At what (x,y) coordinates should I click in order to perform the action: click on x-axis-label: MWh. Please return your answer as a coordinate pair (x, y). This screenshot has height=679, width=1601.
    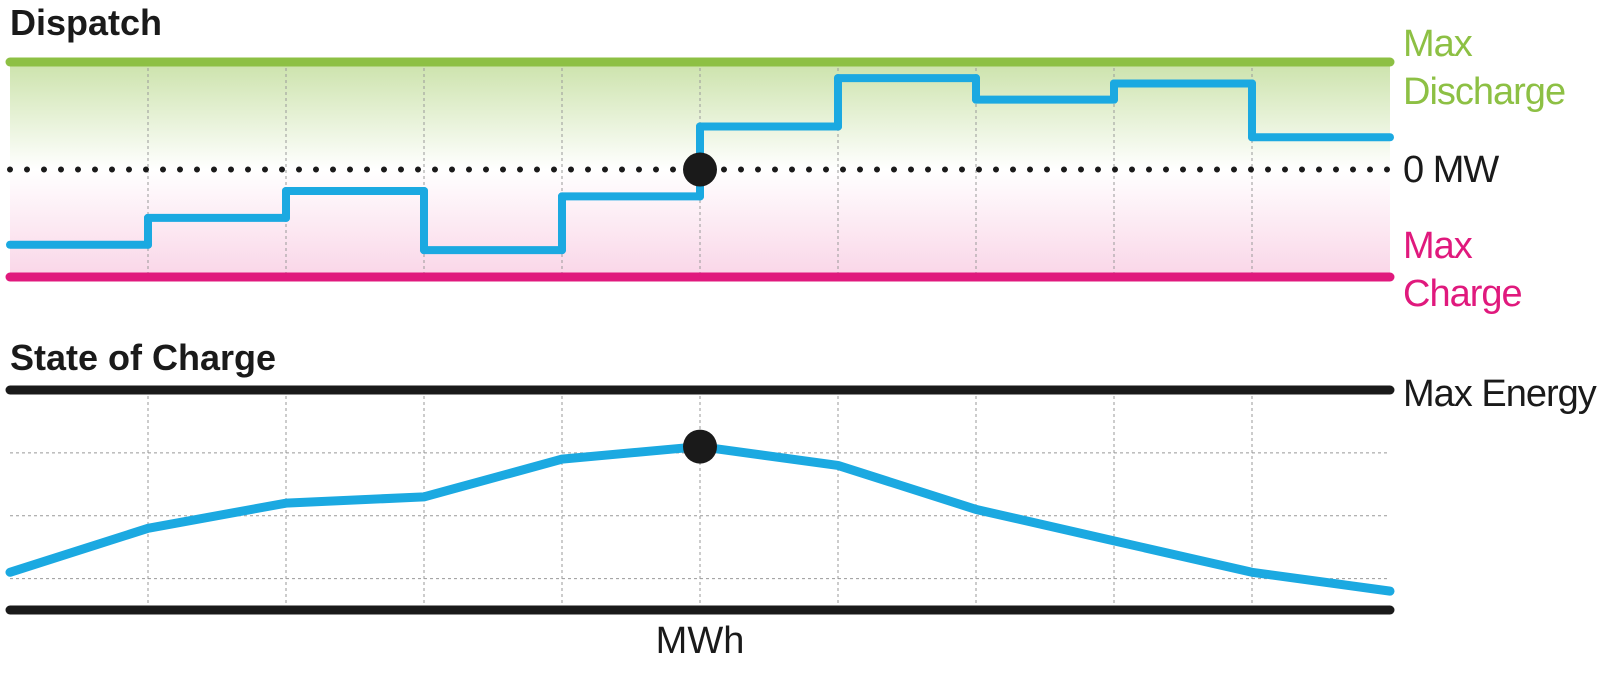
    Looking at the image, I should click on (700, 641).